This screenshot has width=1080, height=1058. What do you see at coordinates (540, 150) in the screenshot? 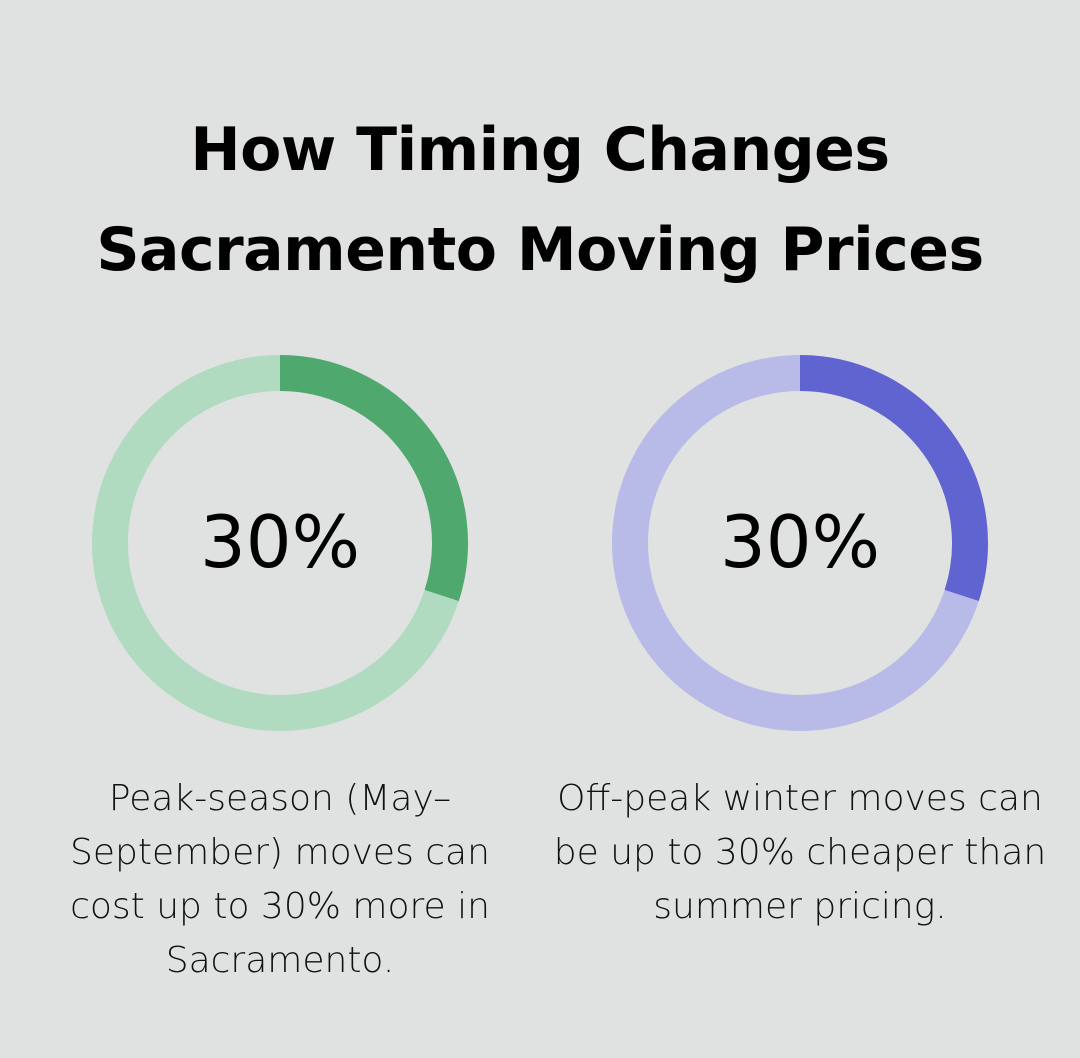
I see `title-line-1: How Timing Changes` at bounding box center [540, 150].